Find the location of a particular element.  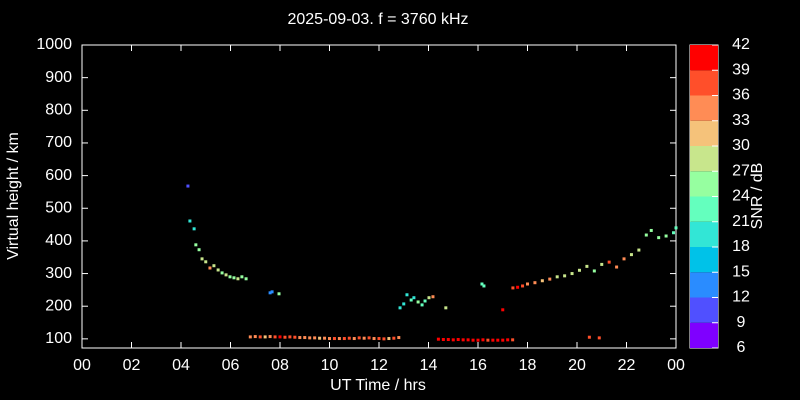

x-tick-label: 04 is located at coordinates (181, 365).